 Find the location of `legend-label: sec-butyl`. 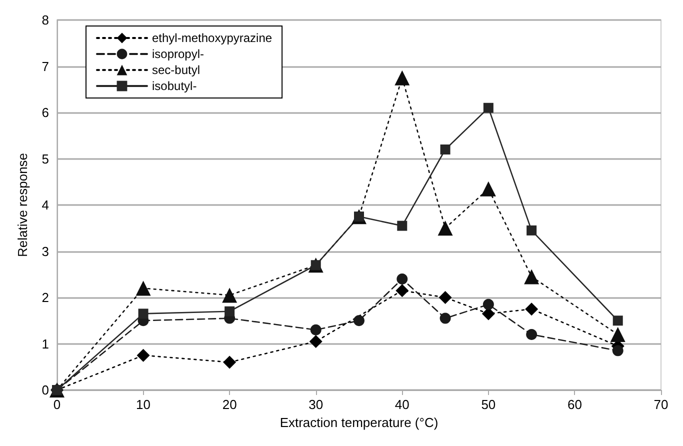

legend-label: sec-butyl is located at coordinates (176, 70).